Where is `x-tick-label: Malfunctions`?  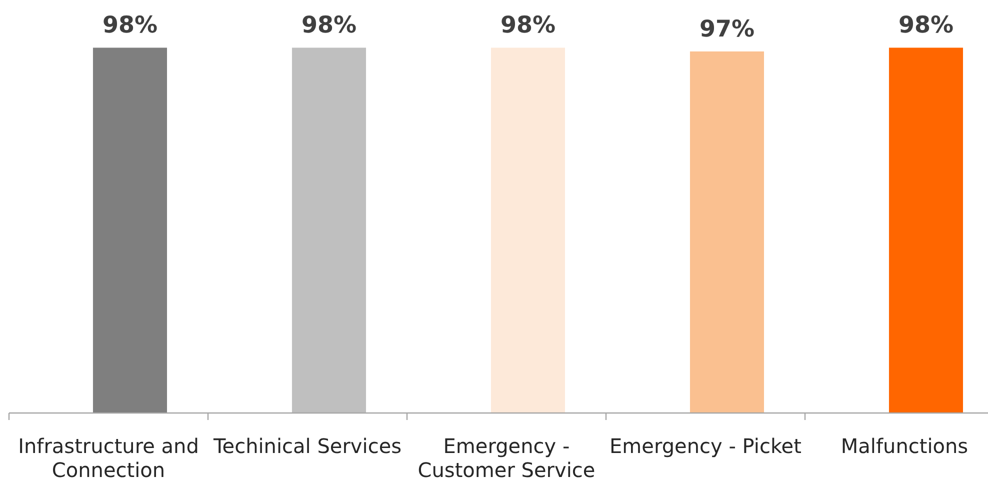
x-tick-label: Malfunctions is located at coordinates (904, 446).